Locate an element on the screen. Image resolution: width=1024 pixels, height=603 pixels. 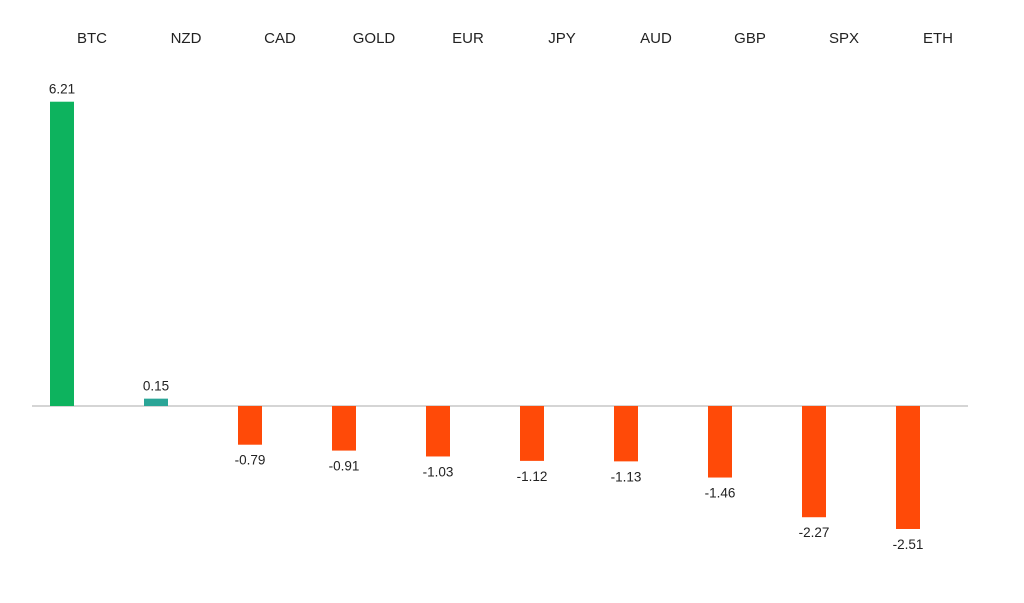
category-labels: BTC NZD CAD GOLD EUR JPY AUD GBP SPX ETH is located at coordinates (515, 38).